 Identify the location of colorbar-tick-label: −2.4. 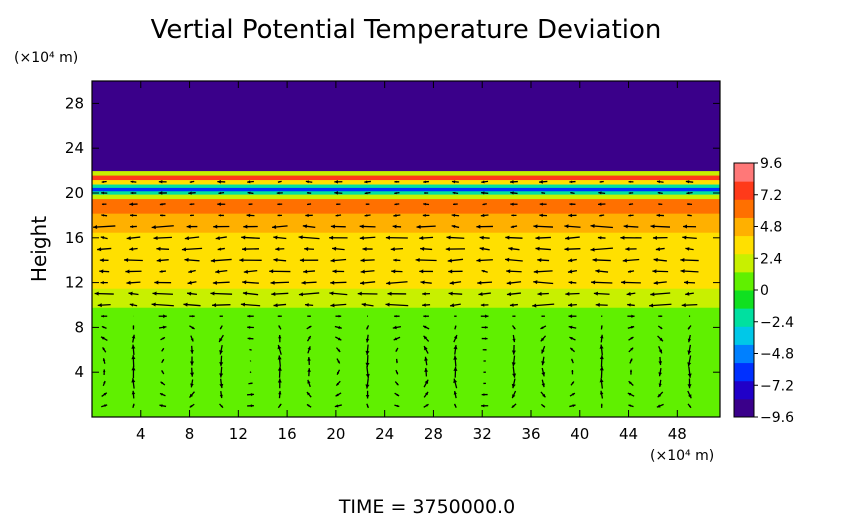
(777, 323).